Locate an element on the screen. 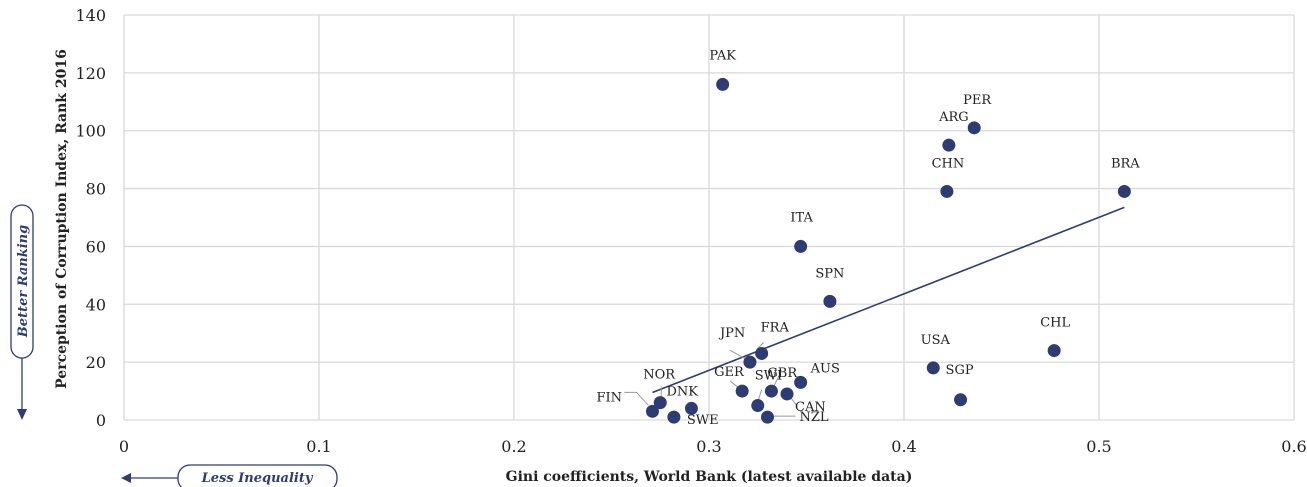 Image resolution: width=1307 pixels, height=487 pixels. data-point-arg is located at coordinates (949, 145).